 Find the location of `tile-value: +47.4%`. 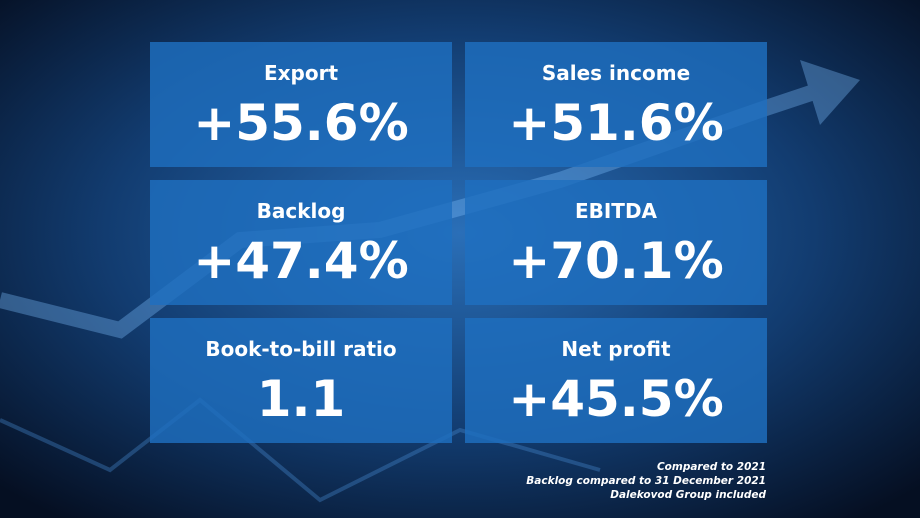

tile-value: +47.4% is located at coordinates (300, 261).